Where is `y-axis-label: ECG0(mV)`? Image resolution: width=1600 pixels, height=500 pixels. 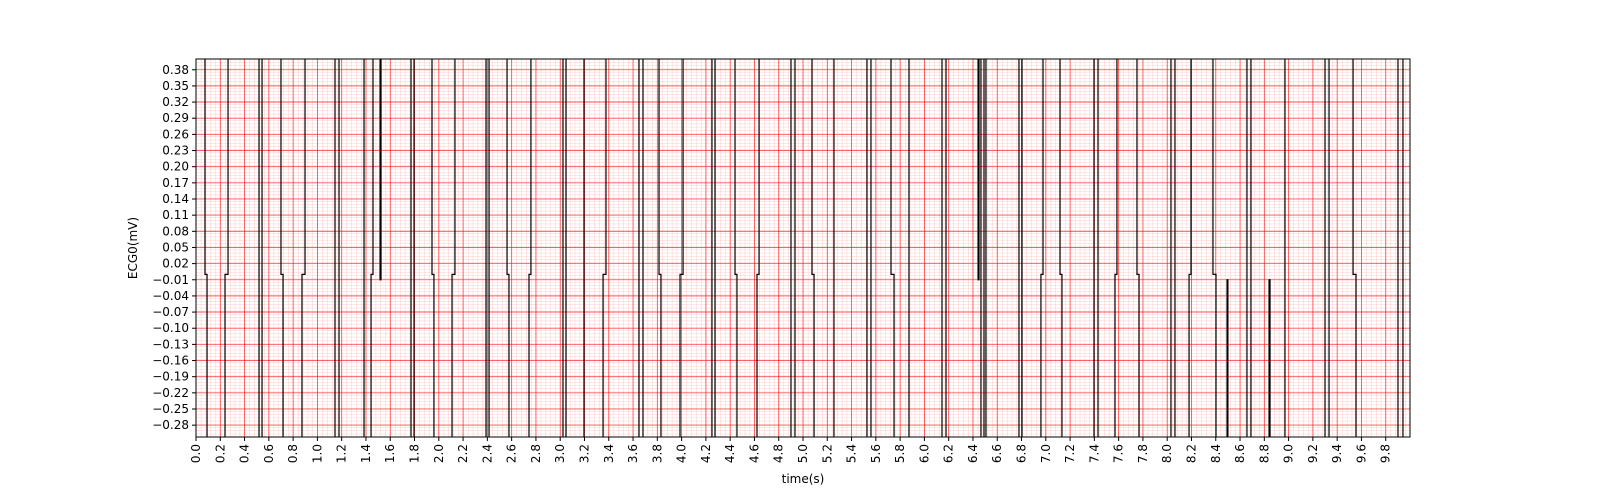
y-axis-label: ECG0(mV) is located at coordinates (133, 248).